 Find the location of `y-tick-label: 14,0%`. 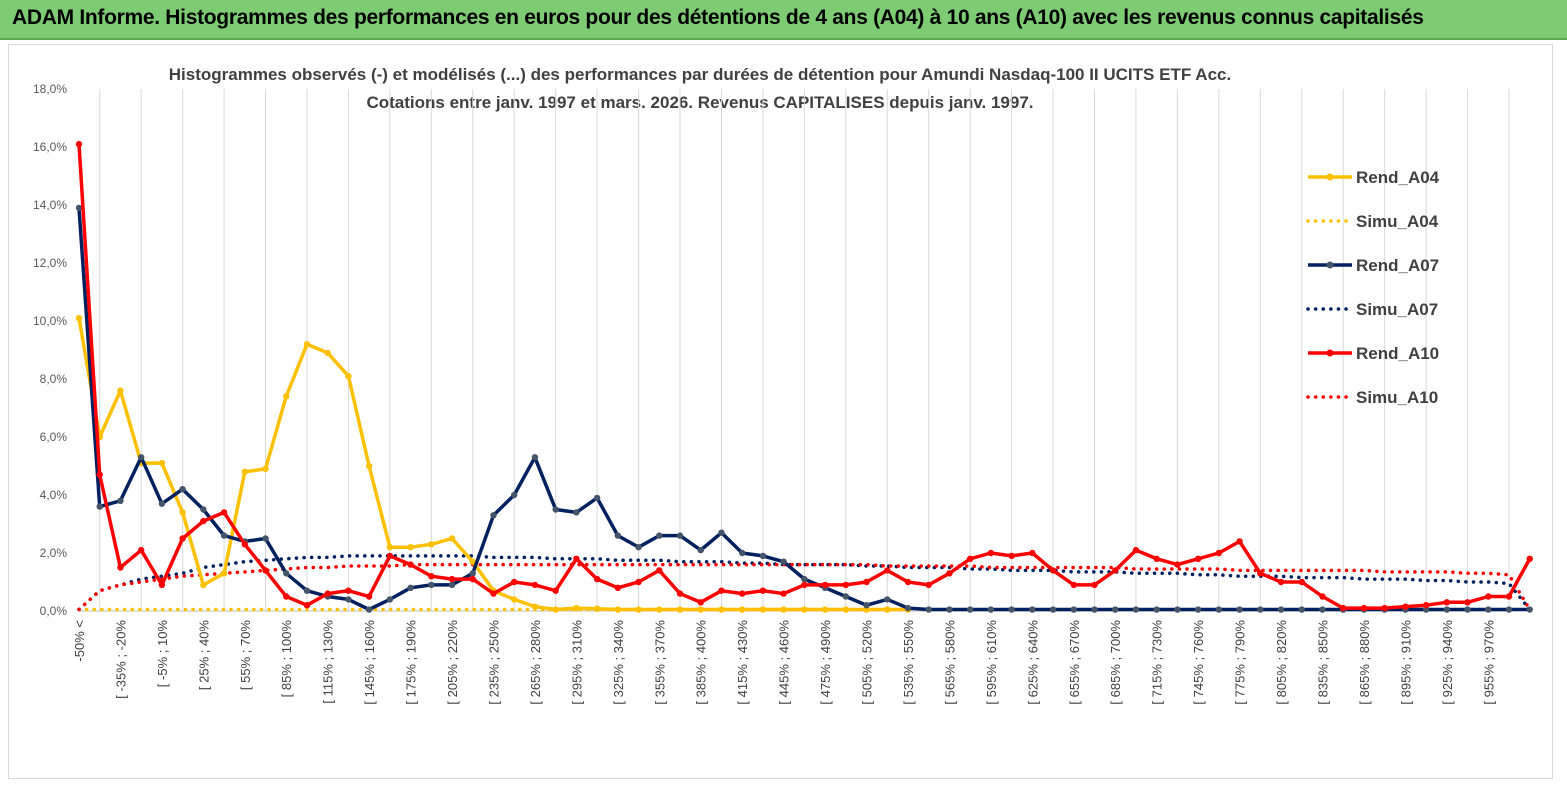

y-tick-label: 14,0% is located at coordinates (50, 205).